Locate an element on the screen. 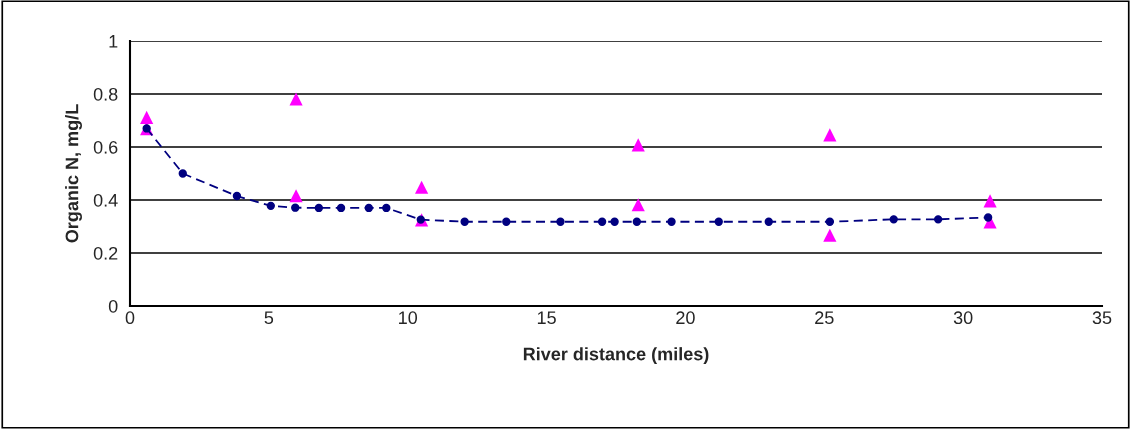 This screenshot has height=429, width=1131. x-axis-title: River distance (miles) is located at coordinates (616, 355).